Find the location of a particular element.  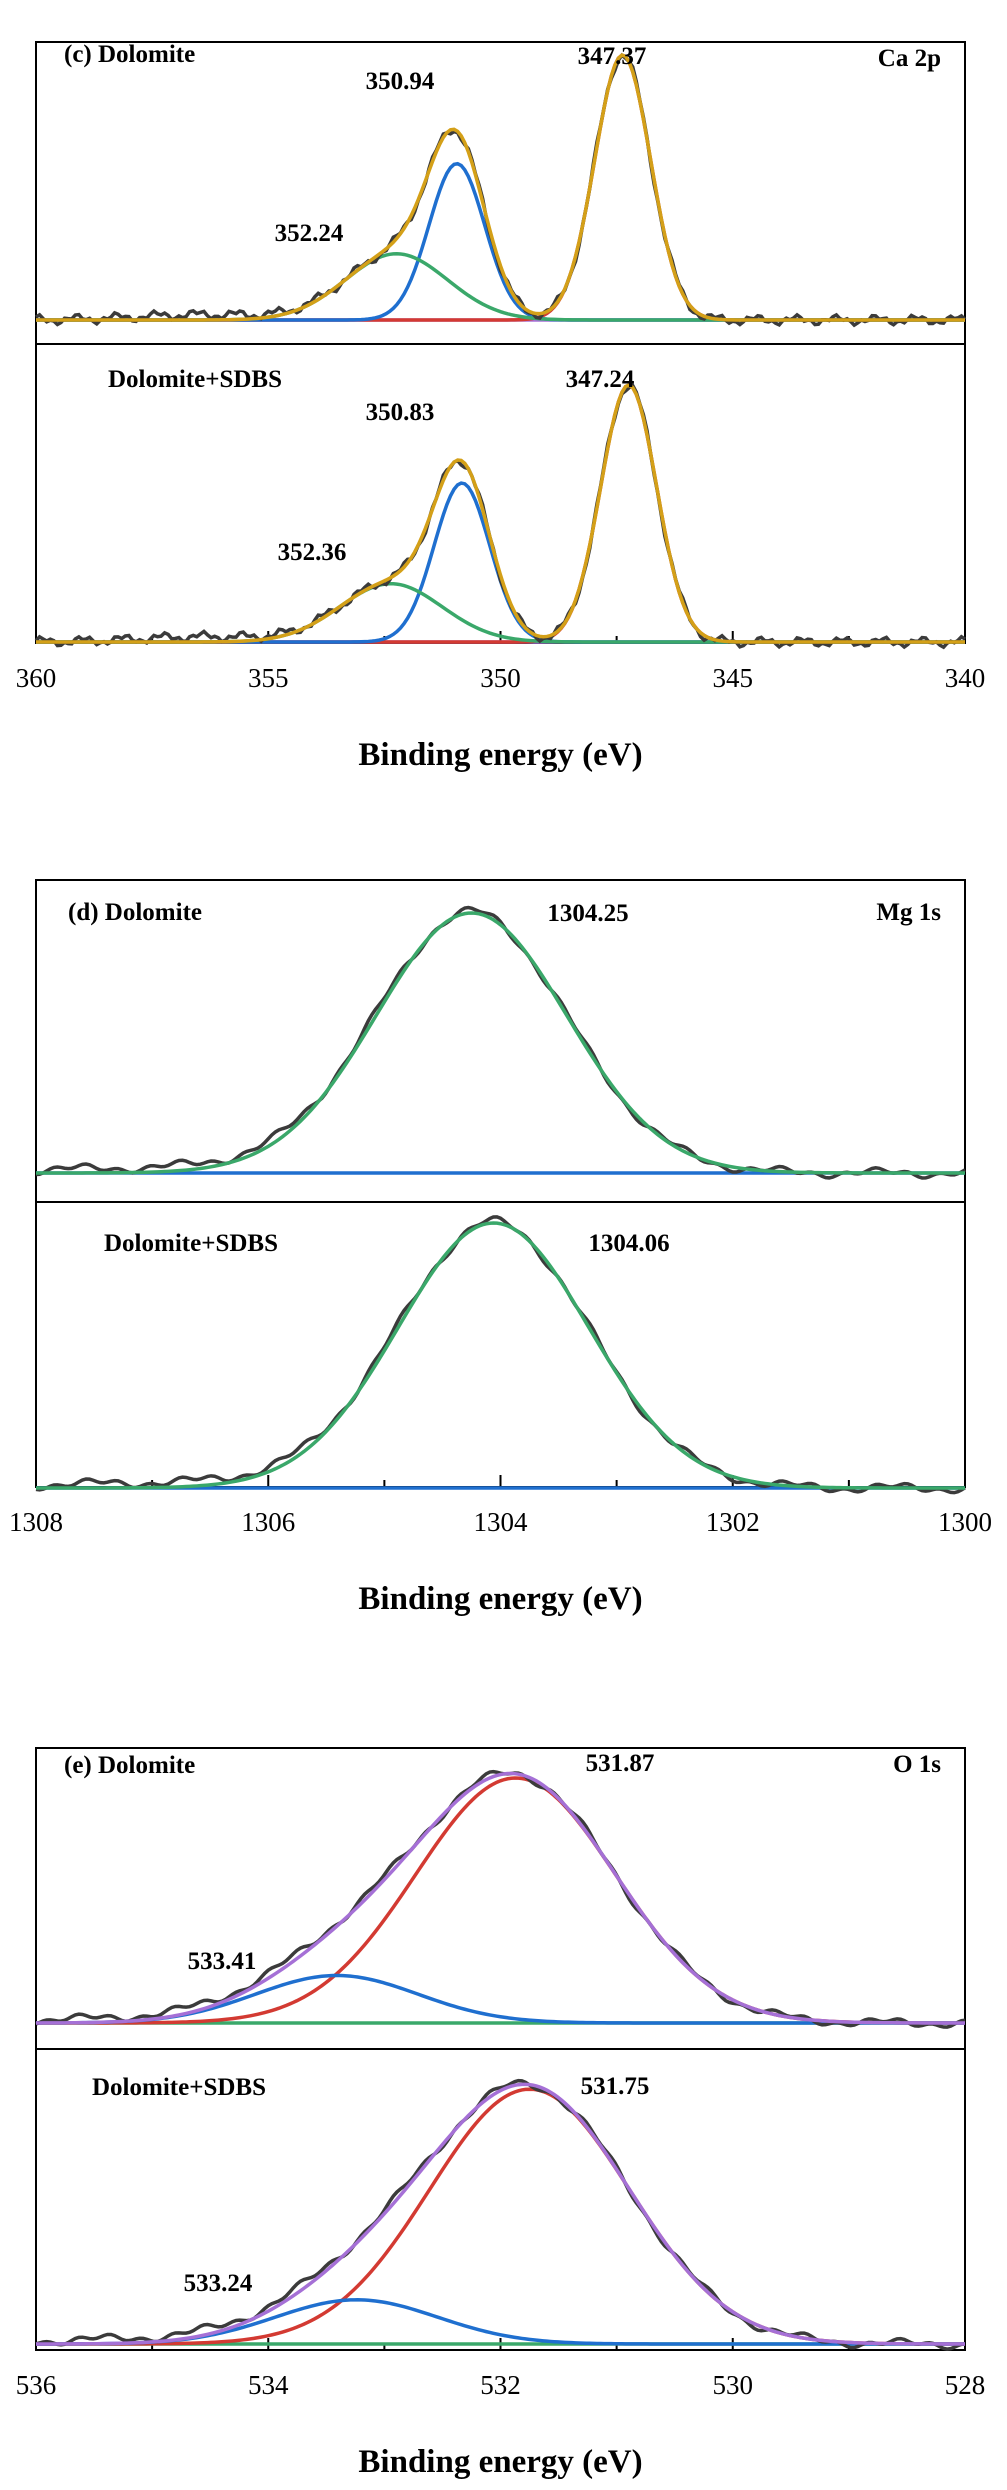

peak-label-531-75: 531.75 is located at coordinates (615, 2086).